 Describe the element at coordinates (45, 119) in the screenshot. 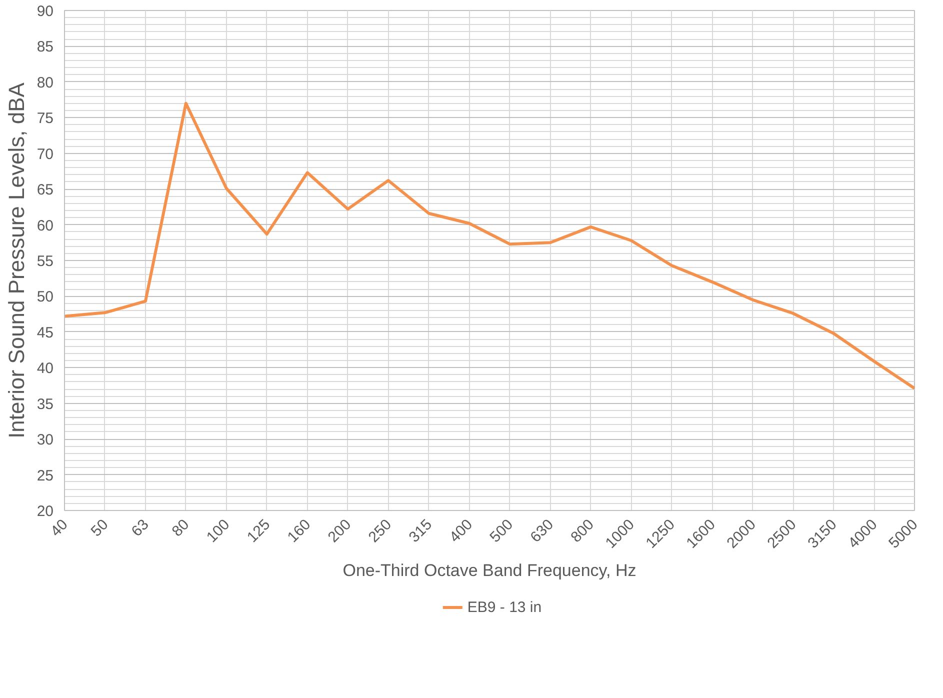

I see `y-tick-label: 75` at that location.